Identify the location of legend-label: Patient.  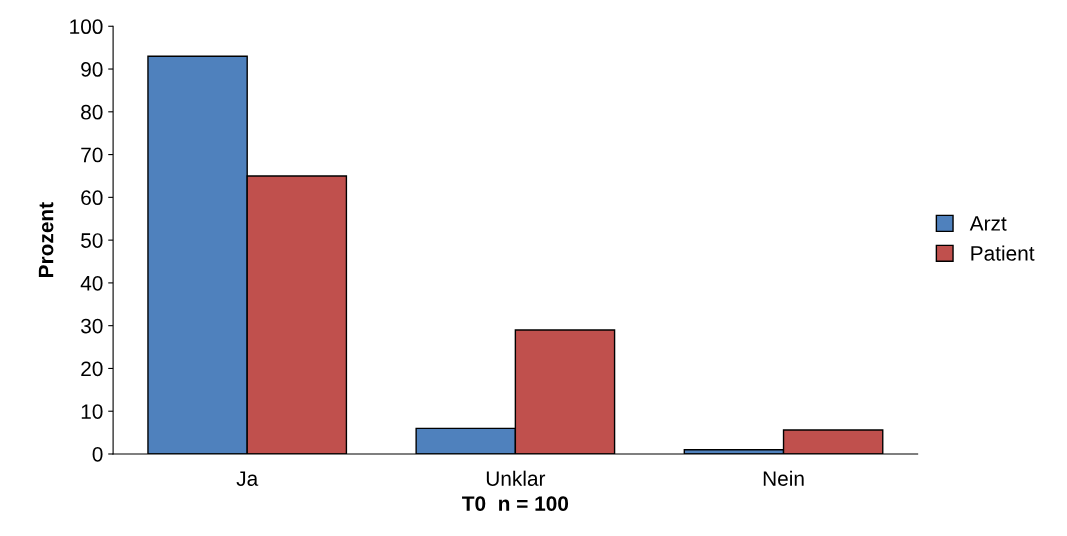
(1003, 253).